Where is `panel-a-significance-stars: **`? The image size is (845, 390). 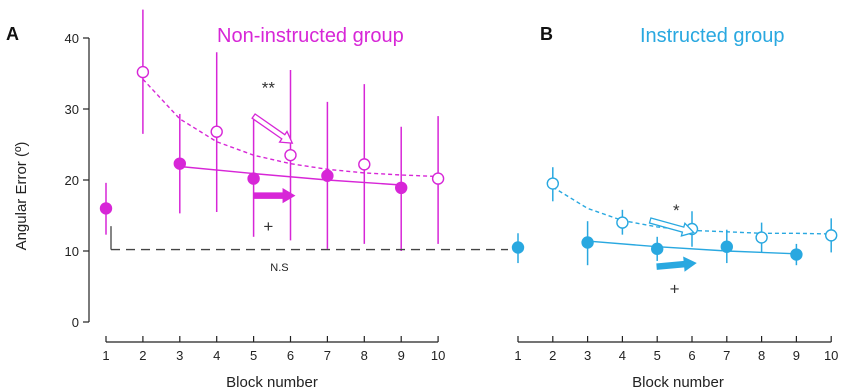
panel-a-significance-stars: ** is located at coordinates (269, 88).